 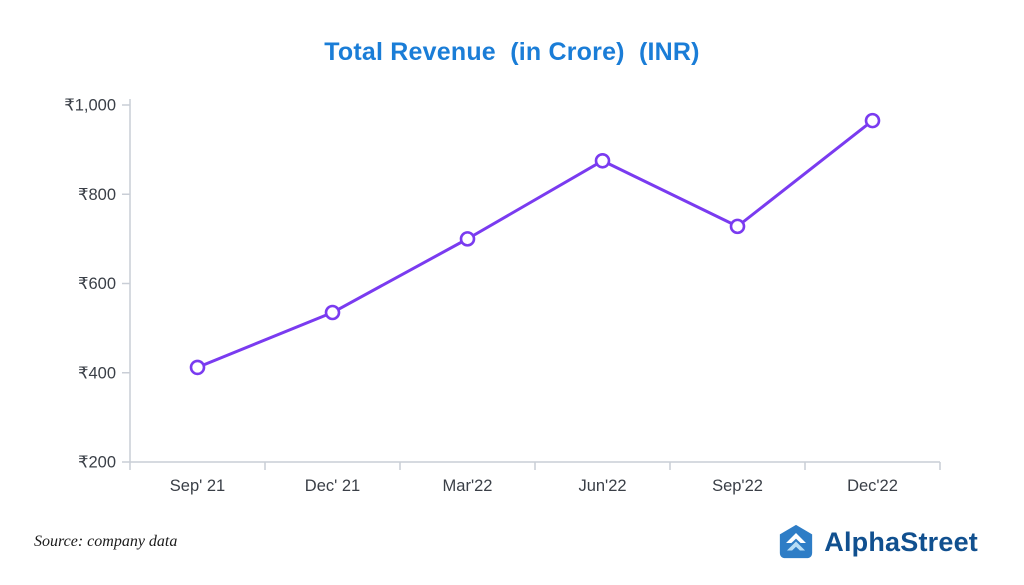 What do you see at coordinates (97, 463) in the screenshot?
I see `y-tick-label: ₹200` at bounding box center [97, 463].